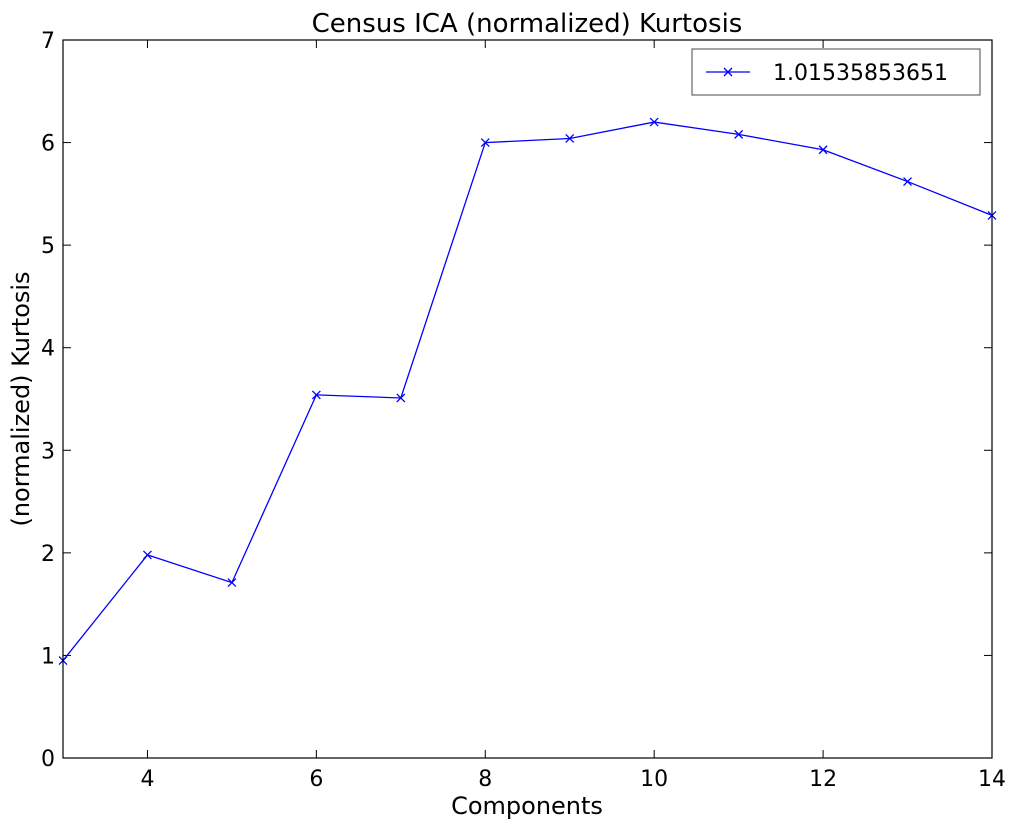 The width and height of the screenshot is (1018, 829). What do you see at coordinates (48, 759) in the screenshot?
I see `y-tick-label: 0` at bounding box center [48, 759].